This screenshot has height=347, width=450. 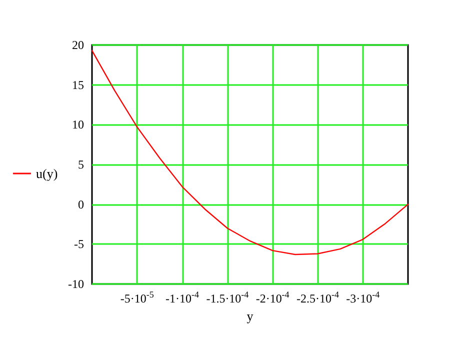 I want to click on y-tick-label: -10, so click(x=76, y=284).